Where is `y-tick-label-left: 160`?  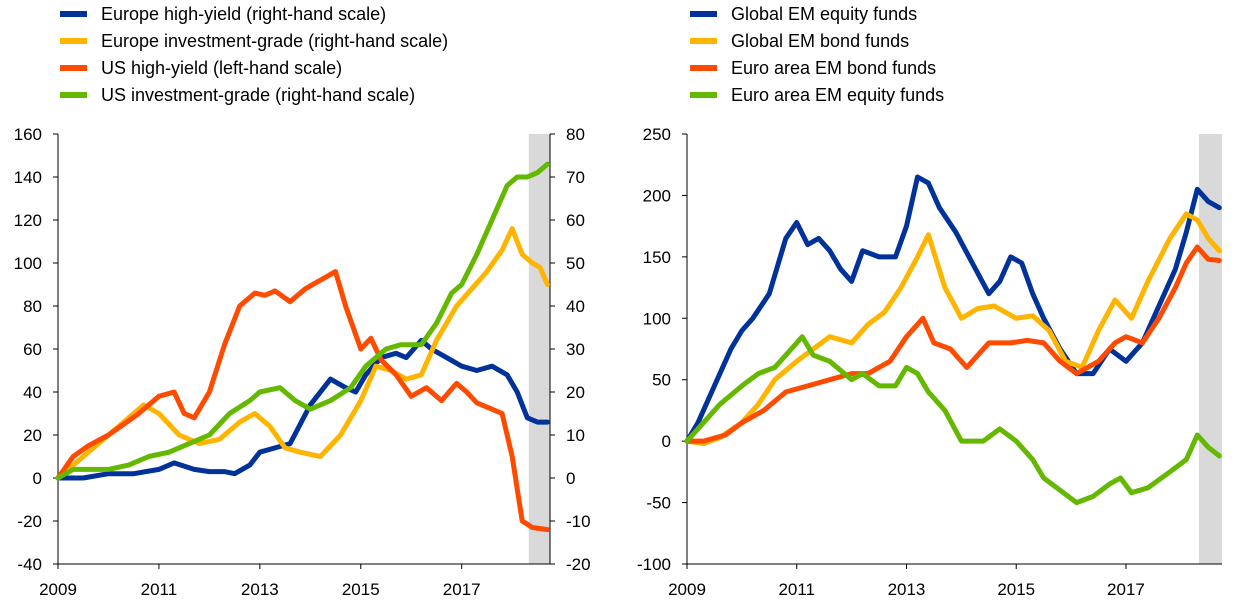
y-tick-label-left: 160 is located at coordinates (28, 134).